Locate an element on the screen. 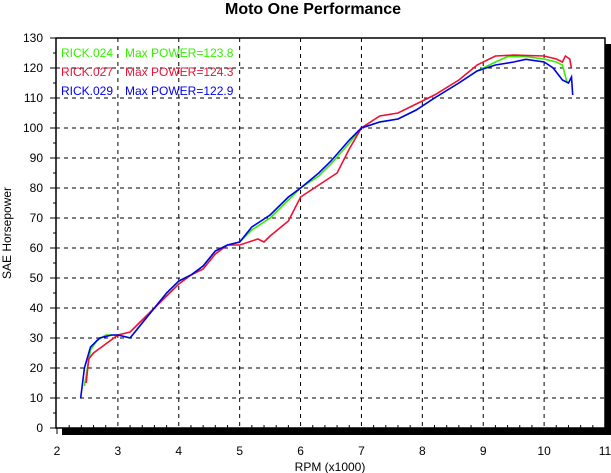 The image size is (611, 473). x-tick-label: 4 is located at coordinates (178, 451).